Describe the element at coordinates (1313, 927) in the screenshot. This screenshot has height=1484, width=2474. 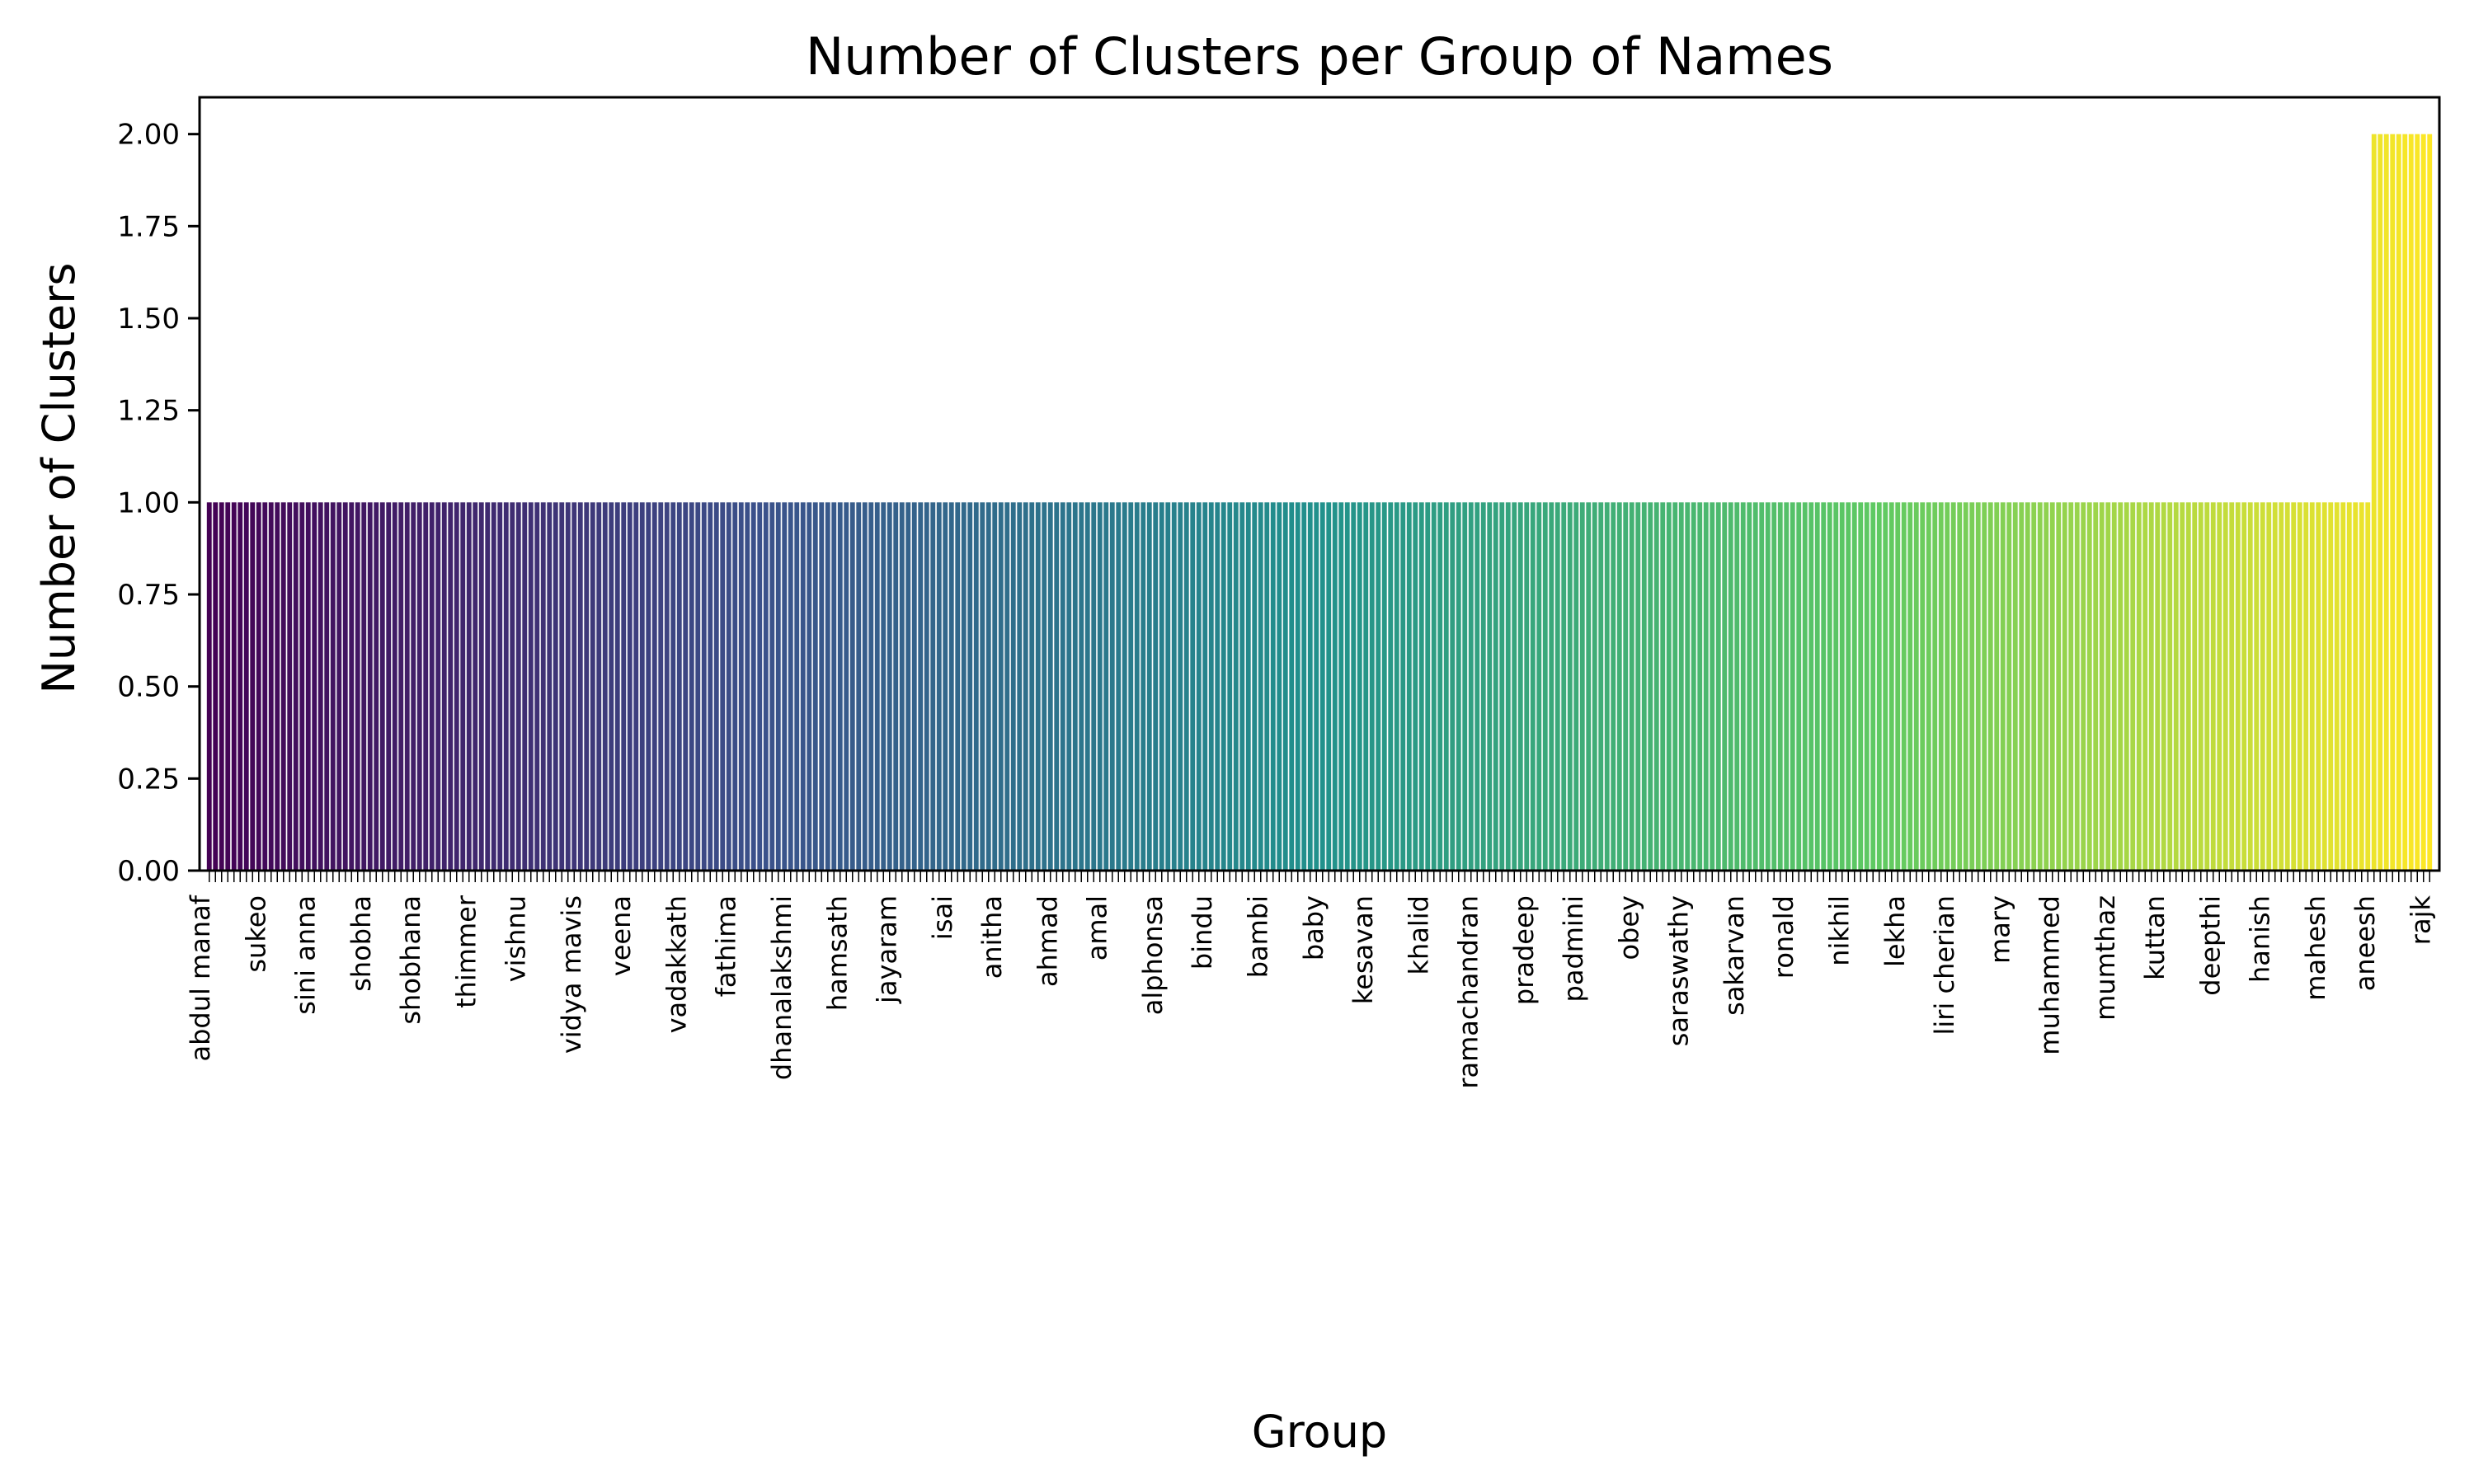
I see `x-tick-label: baby` at that location.